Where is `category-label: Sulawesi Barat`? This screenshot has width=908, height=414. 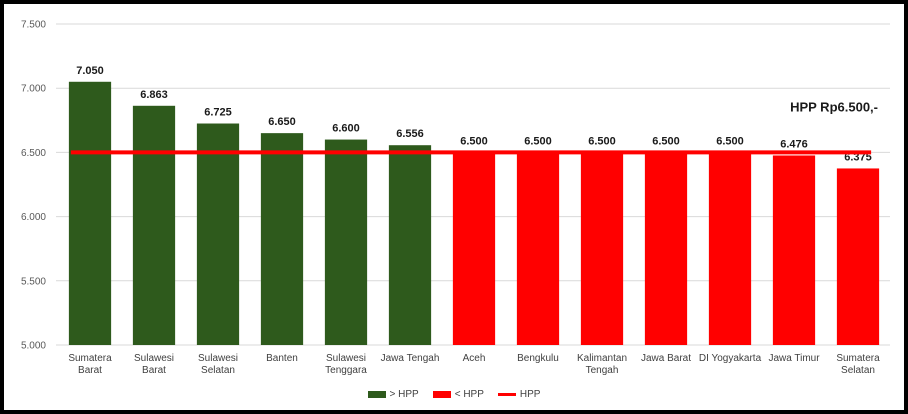 category-label: Sulawesi Barat is located at coordinates (154, 364).